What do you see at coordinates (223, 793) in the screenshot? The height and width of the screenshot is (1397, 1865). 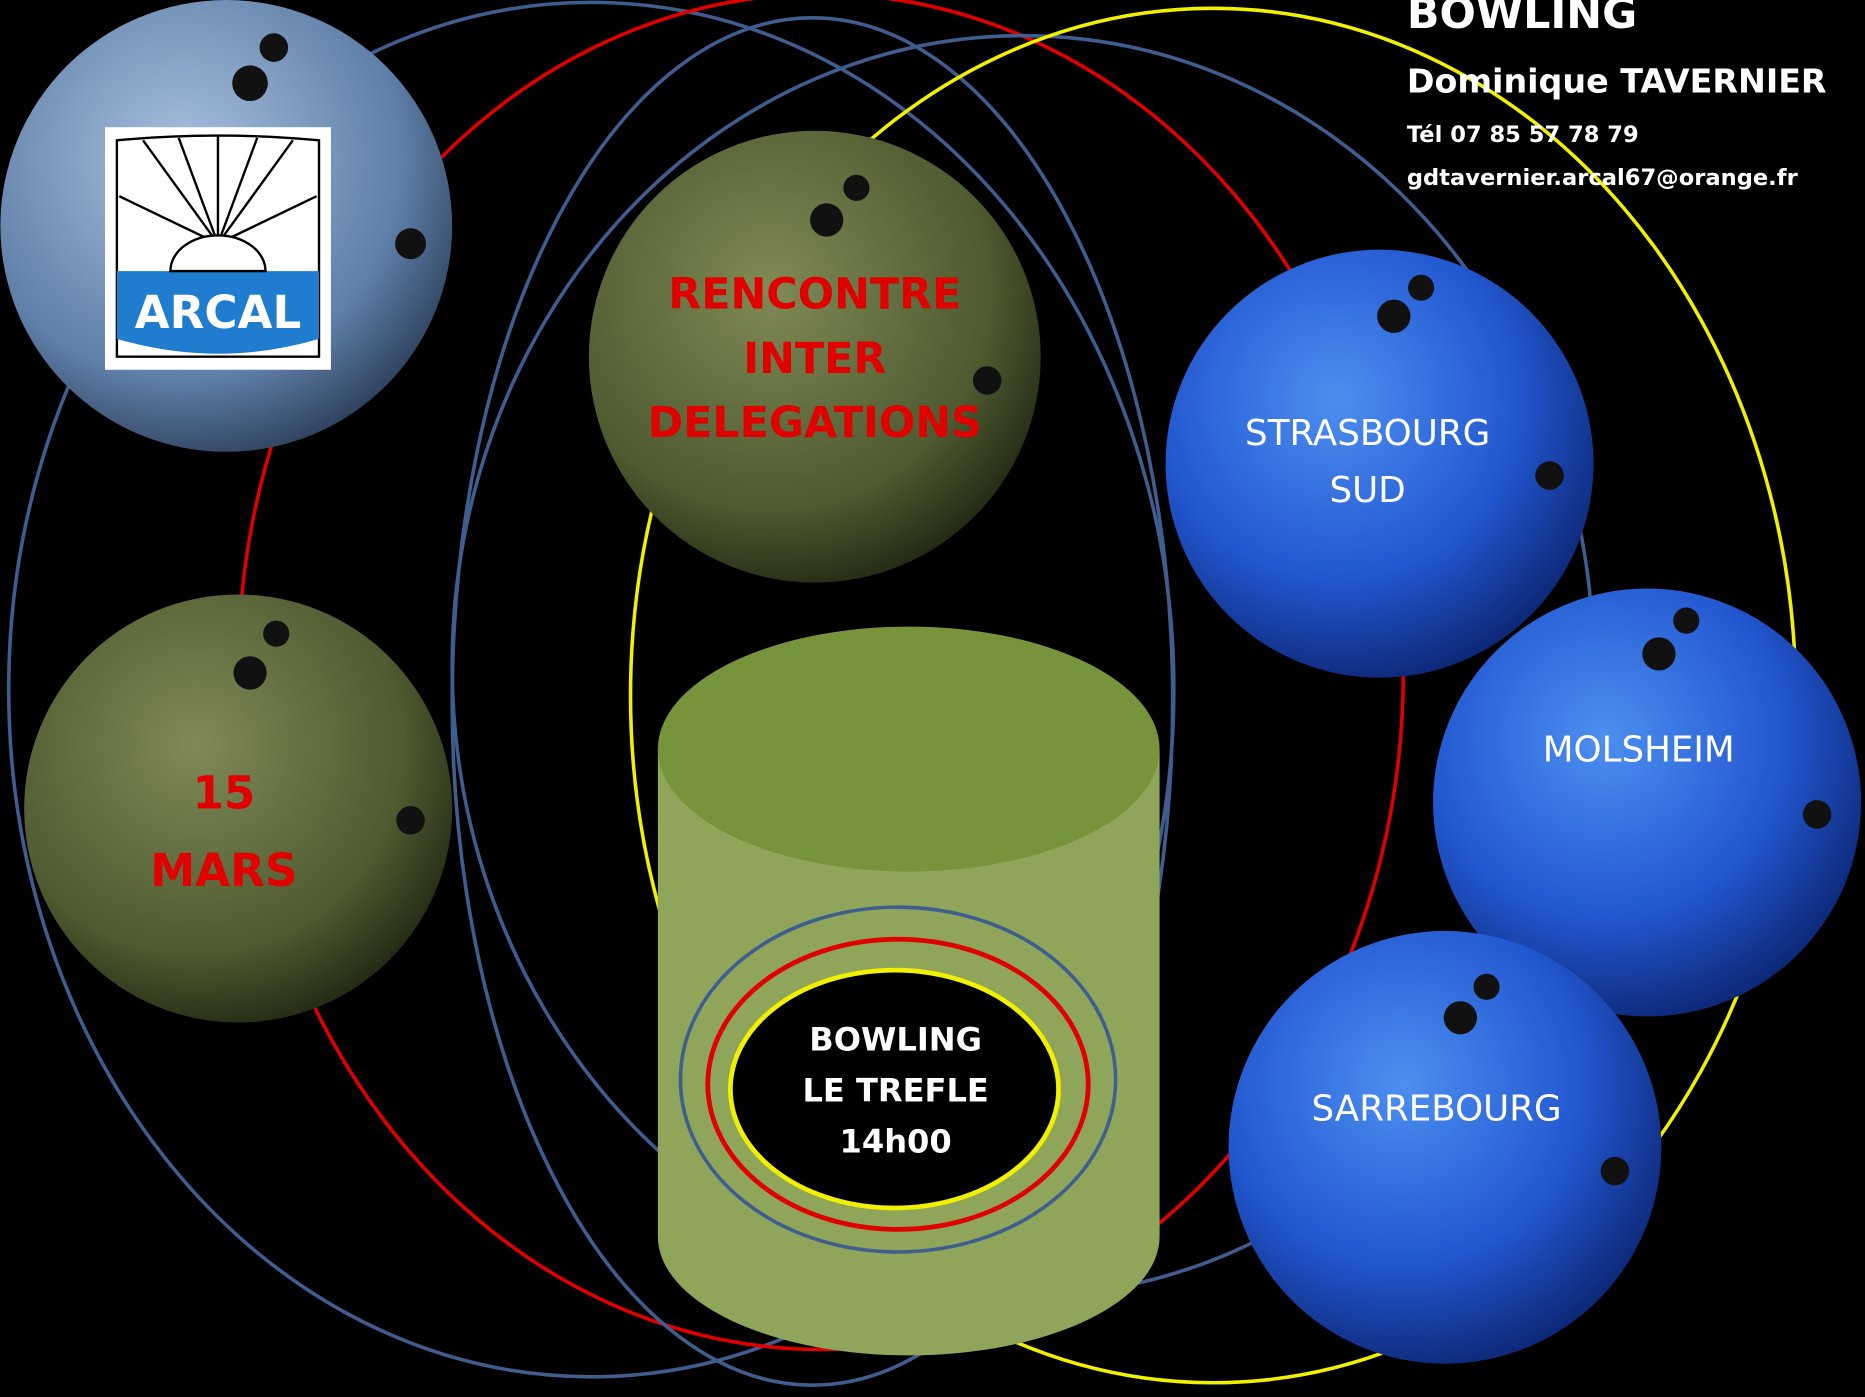 I see `date-line: 15` at bounding box center [223, 793].